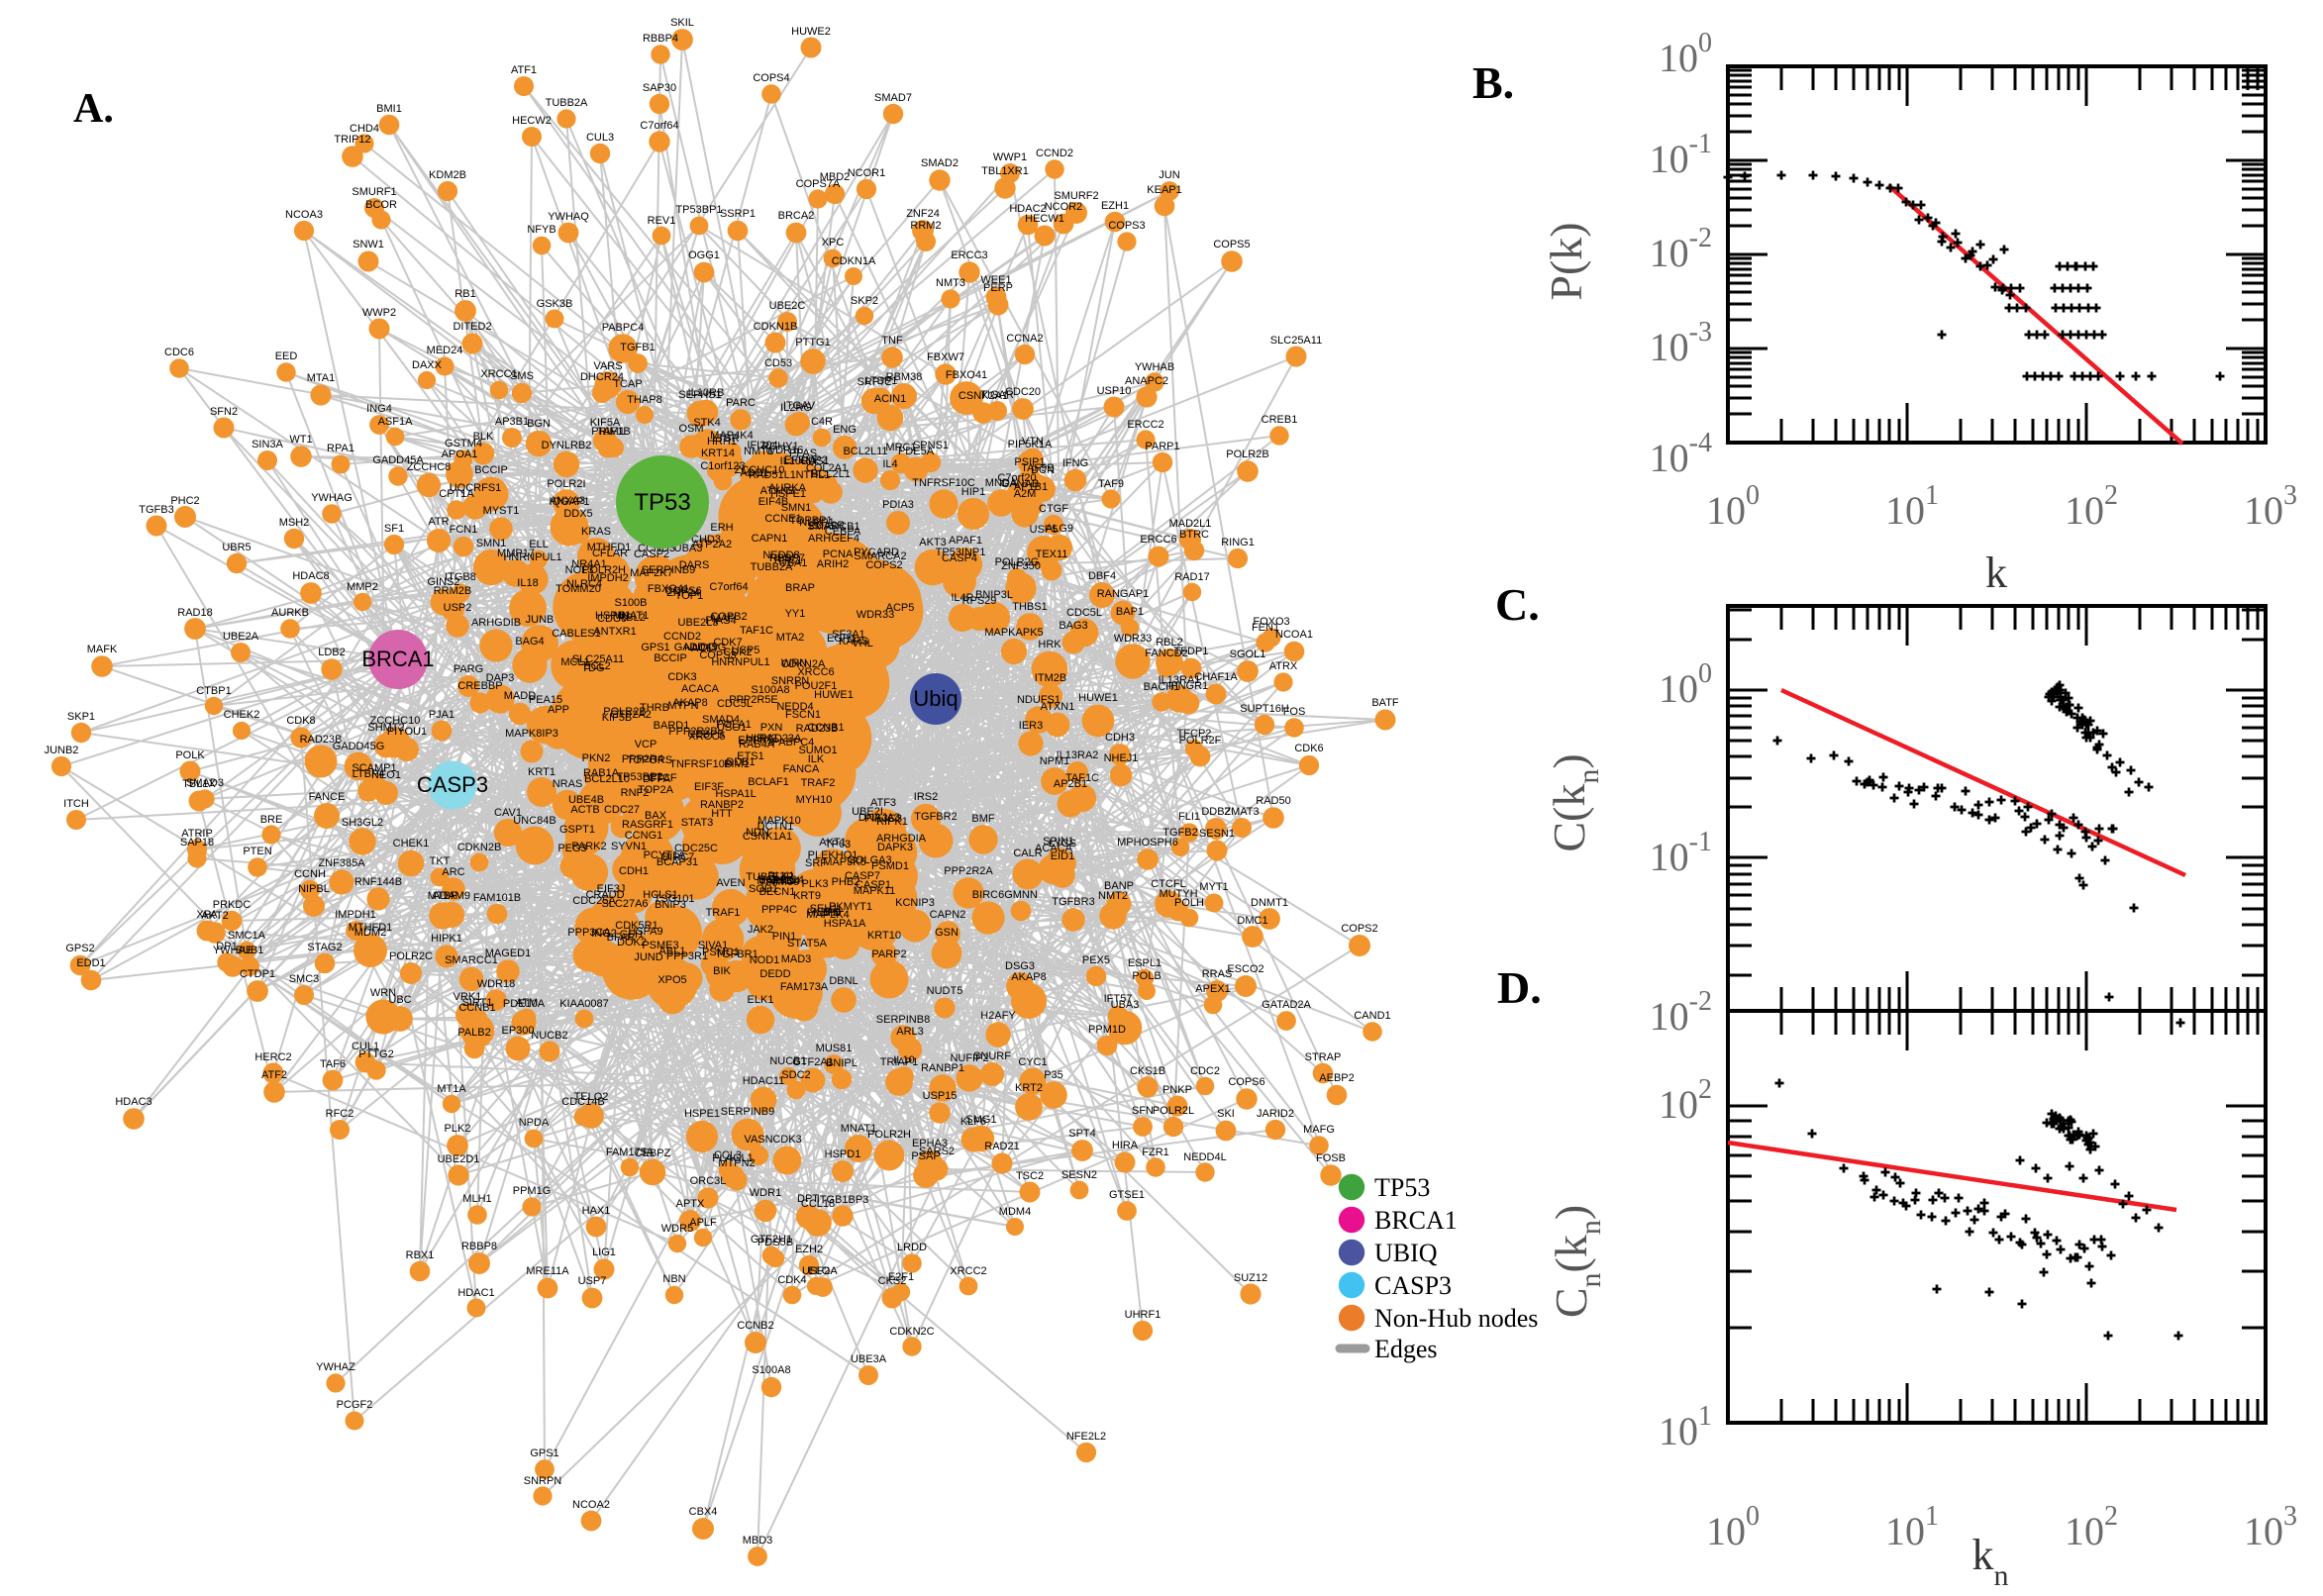 The image size is (2323, 1596). Describe the element at coordinates (1027, 853) in the screenshot. I see `svg-text: CALR` at that location.